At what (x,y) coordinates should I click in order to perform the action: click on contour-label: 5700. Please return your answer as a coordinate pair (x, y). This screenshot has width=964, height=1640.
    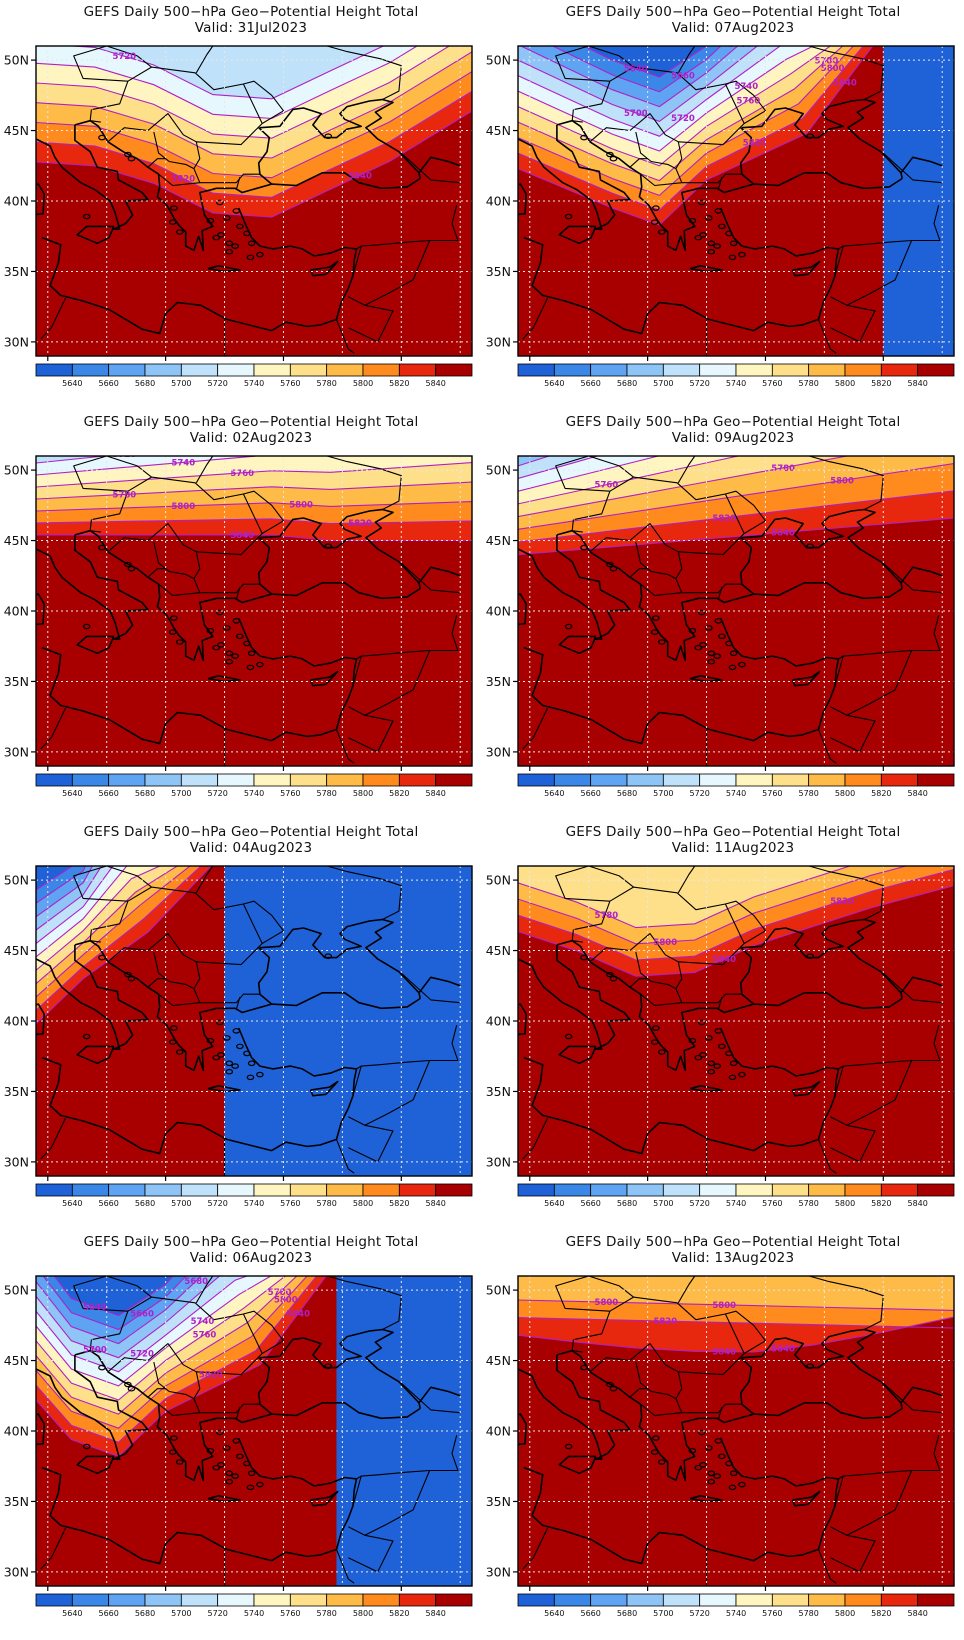
    Looking at the image, I should click on (95, 1350).